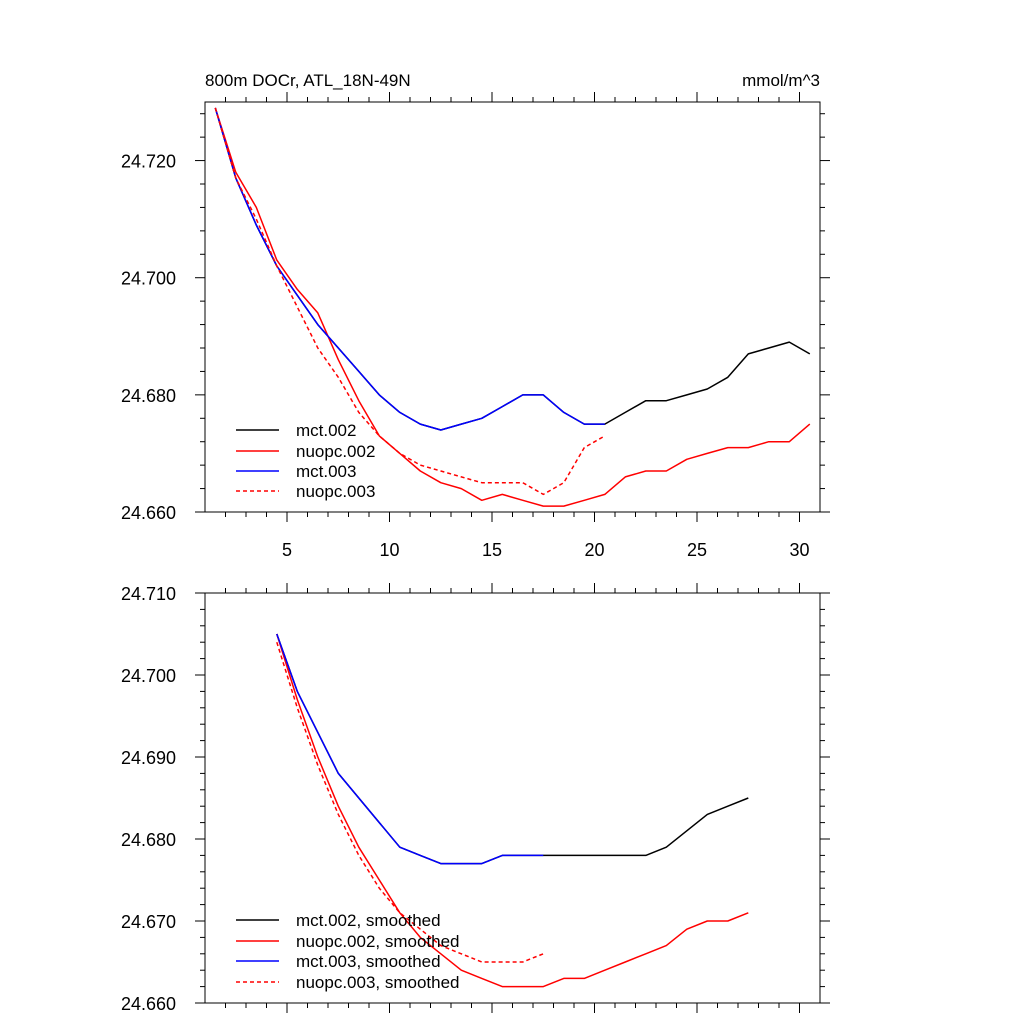 Image resolution: width=1024 pixels, height=1024 pixels. I want to click on x-tick-label: 15, so click(492, 550).